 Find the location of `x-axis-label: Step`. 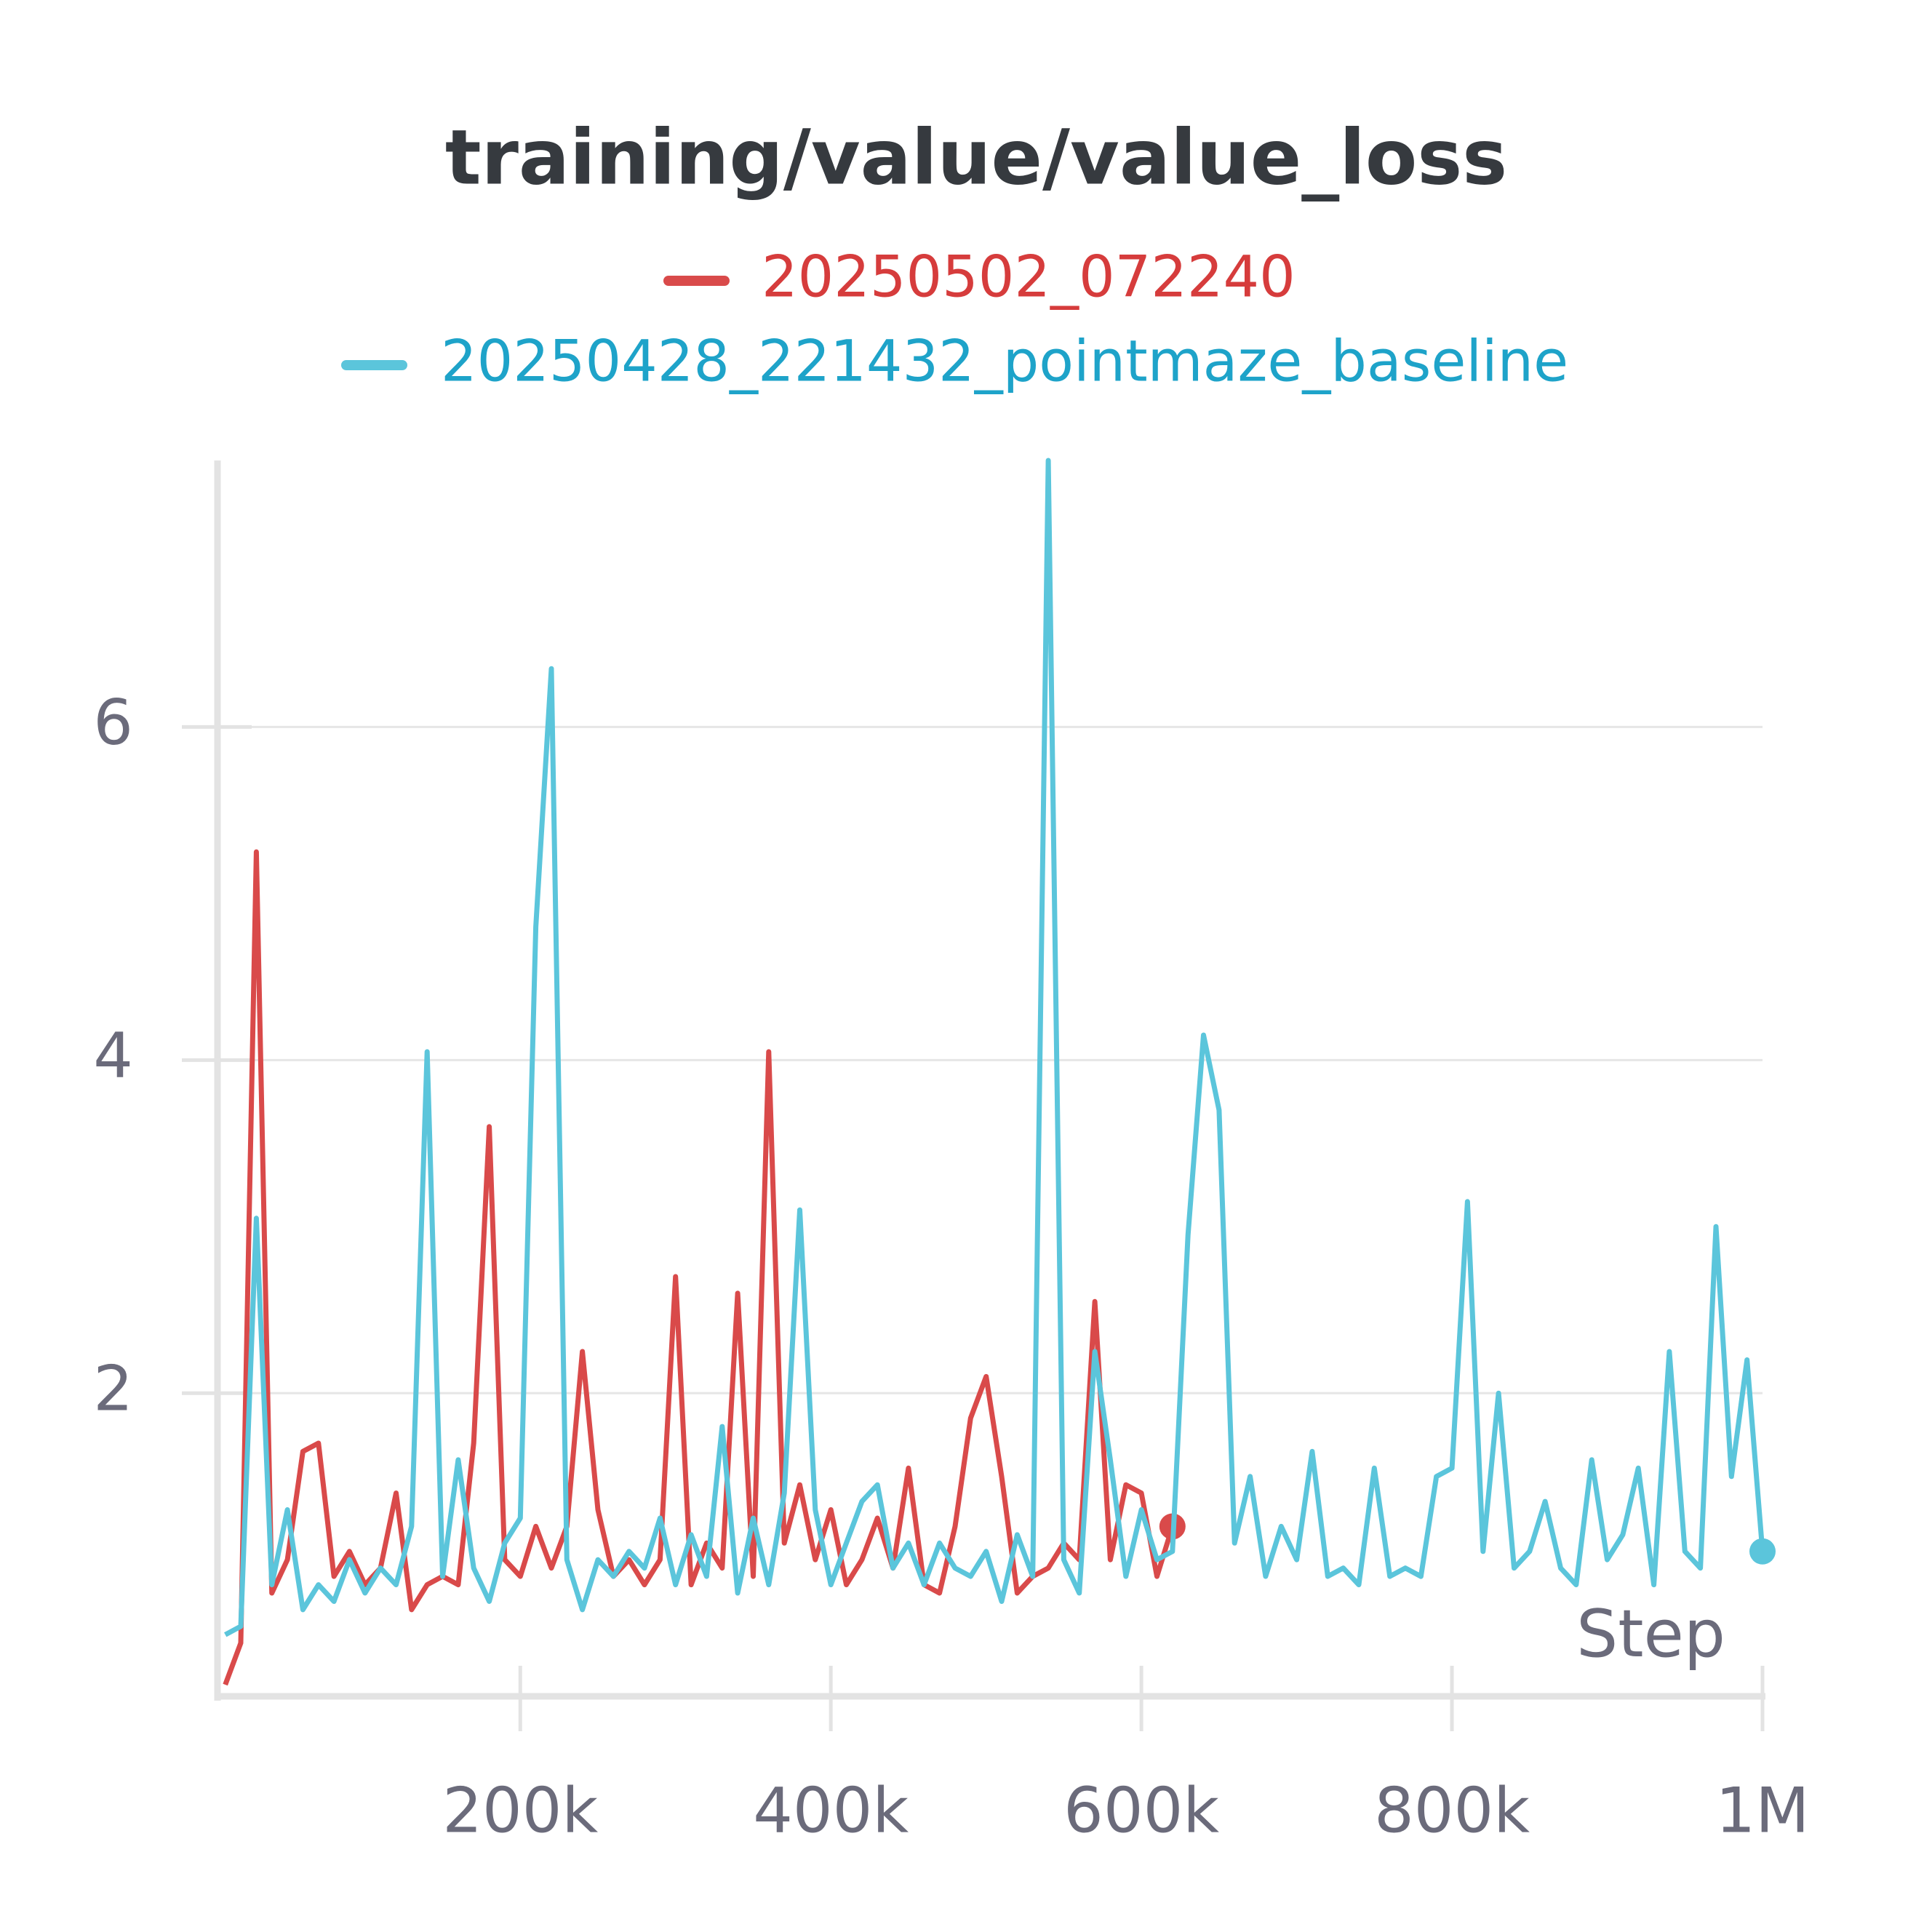

x-axis-label: Step is located at coordinates (1651, 1634).